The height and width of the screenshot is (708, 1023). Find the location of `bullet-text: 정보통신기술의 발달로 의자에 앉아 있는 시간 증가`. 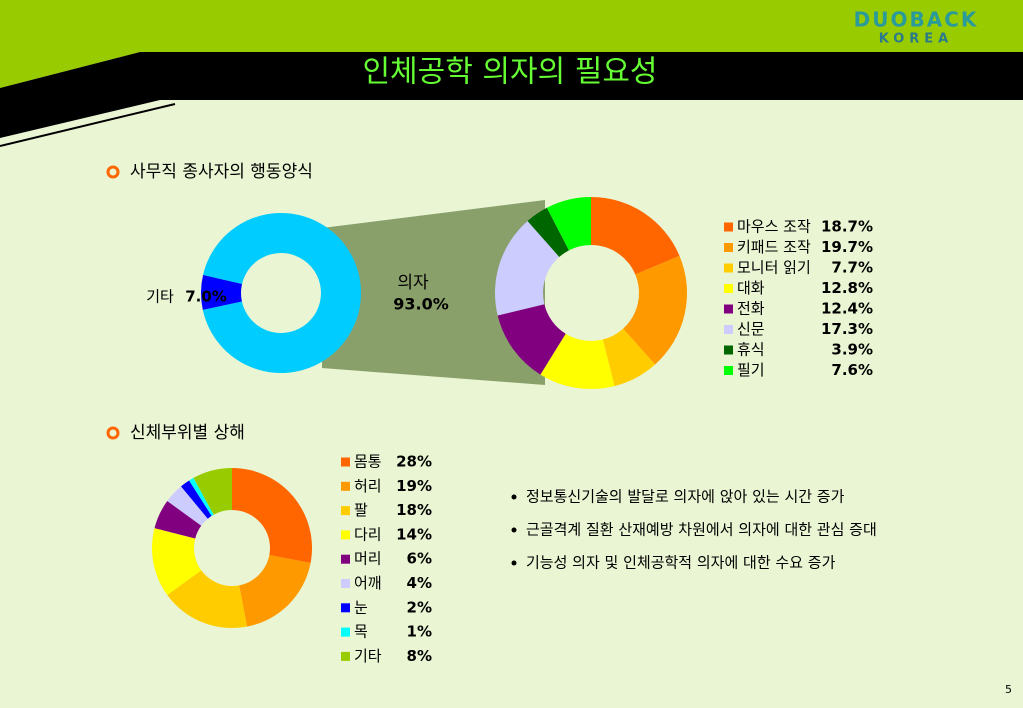

bullet-text: 정보통신기술의 발달로 의자에 앉아 있는 시간 증가 is located at coordinates (685, 497).